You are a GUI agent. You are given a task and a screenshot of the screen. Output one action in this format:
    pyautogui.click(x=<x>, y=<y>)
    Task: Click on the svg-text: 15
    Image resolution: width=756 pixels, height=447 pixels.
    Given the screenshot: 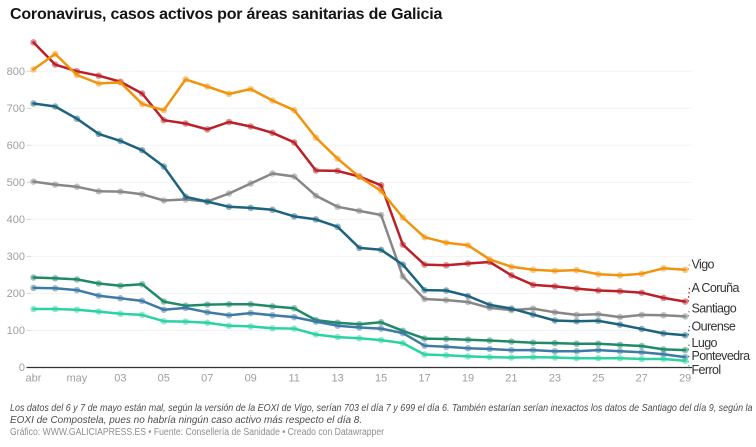 What is the action you would take?
    pyautogui.click(x=381, y=379)
    